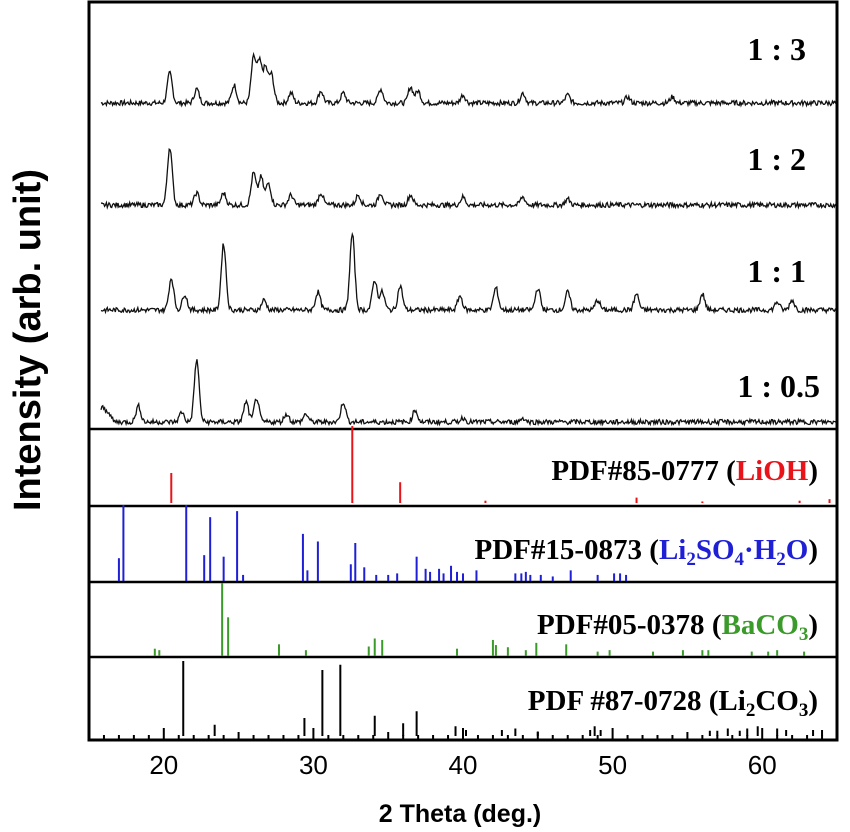  Describe the element at coordinates (772, 471) in the screenshot. I see `ref-compound-lioh: LiOH` at that location.